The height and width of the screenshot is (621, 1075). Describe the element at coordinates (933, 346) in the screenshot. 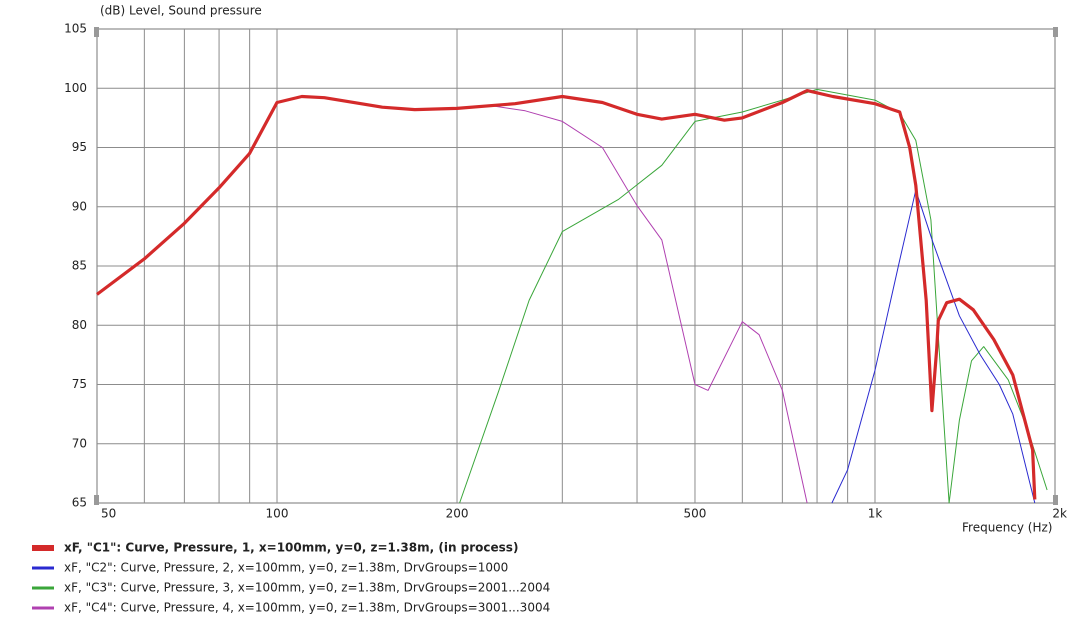

I see `series-line` at that location.